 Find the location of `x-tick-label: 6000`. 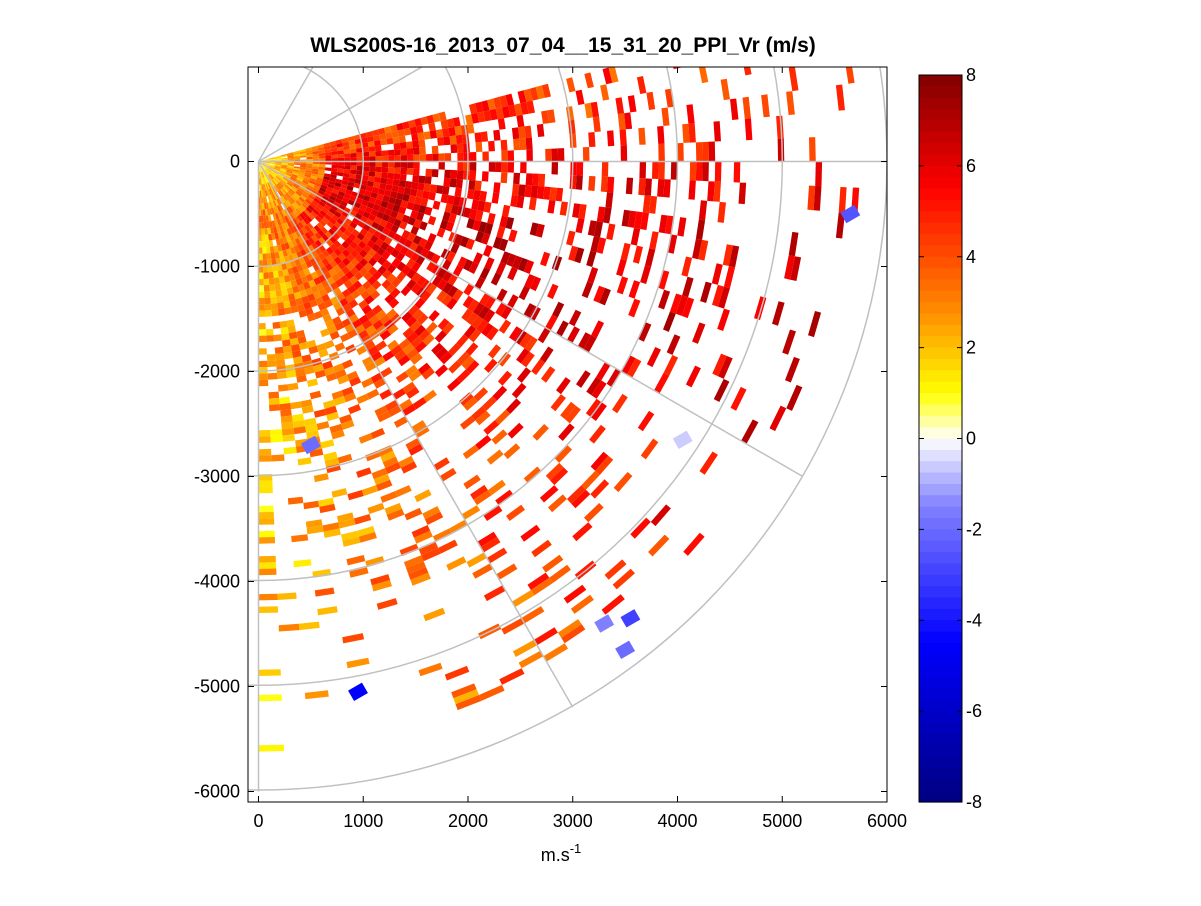

x-tick-label: 6000 is located at coordinates (887, 821).